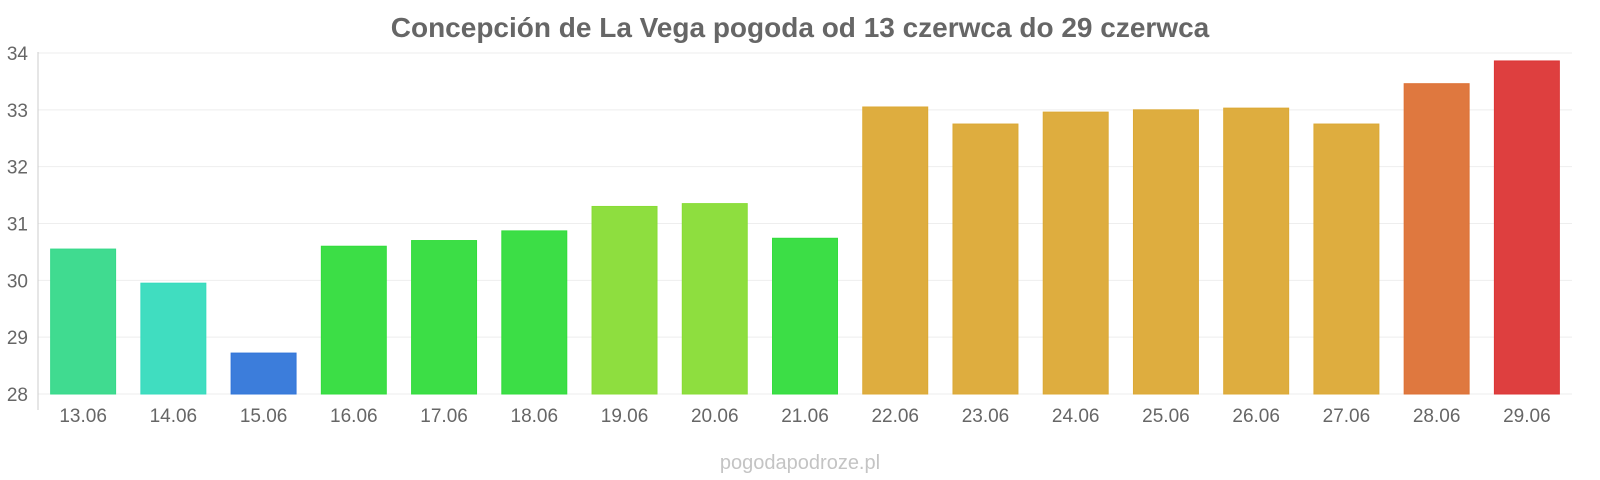  Describe the element at coordinates (18, 54) in the screenshot. I see `y-tick-label: 34` at that location.